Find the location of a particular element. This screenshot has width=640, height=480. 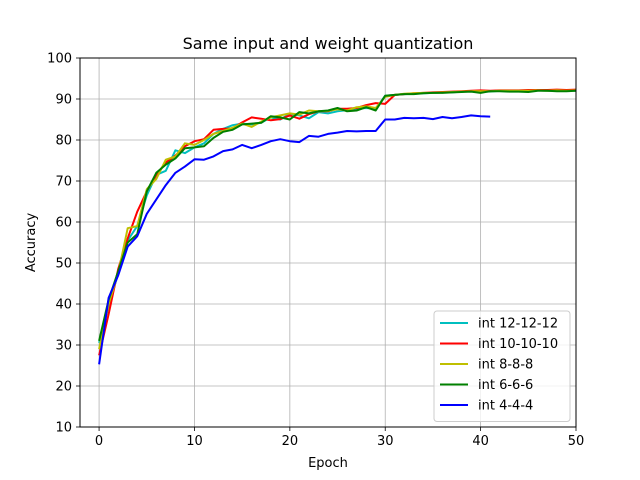

y-tick-label: 90 is located at coordinates (63, 100).